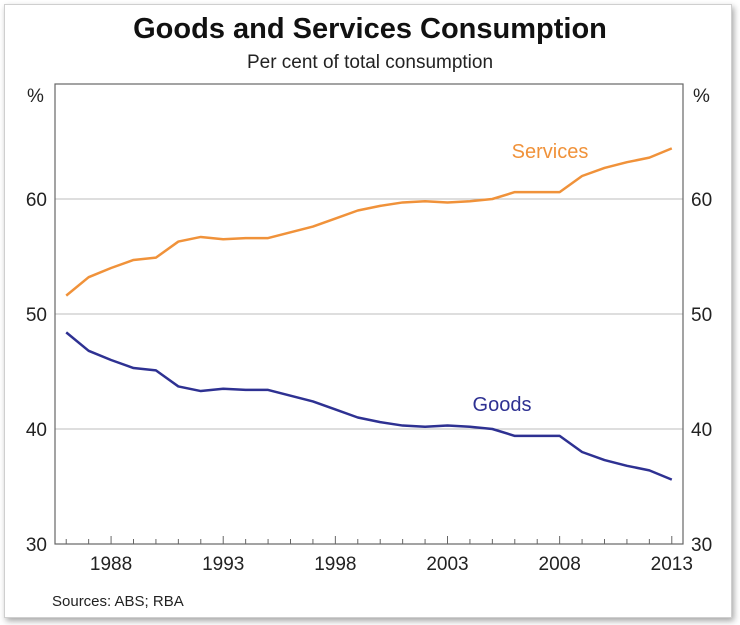 This screenshot has width=740, height=625. Describe the element at coordinates (701, 200) in the screenshot. I see `y-tick-label-right: 60` at that location.